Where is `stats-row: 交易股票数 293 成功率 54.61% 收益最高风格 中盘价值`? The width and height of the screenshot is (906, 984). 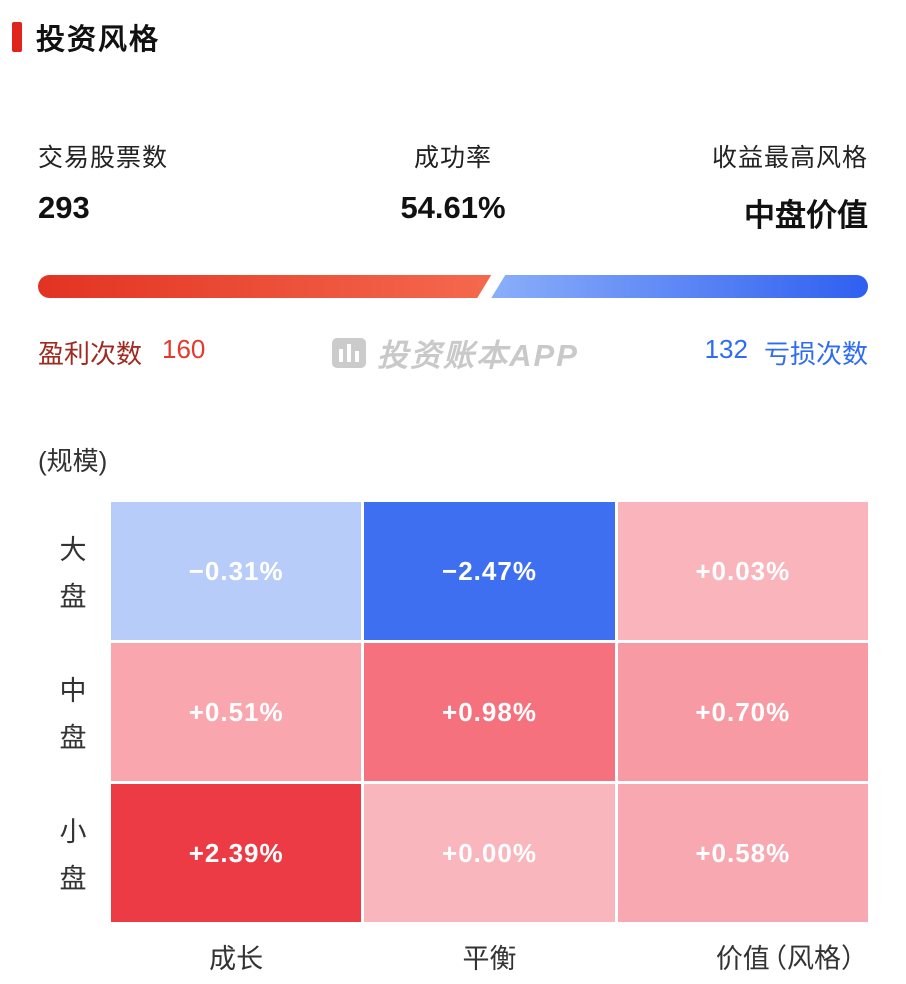
stats-row: 交易股票数 293 成功率 54.61% 收益最高风格 中盘价值 is located at coordinates (453, 186).